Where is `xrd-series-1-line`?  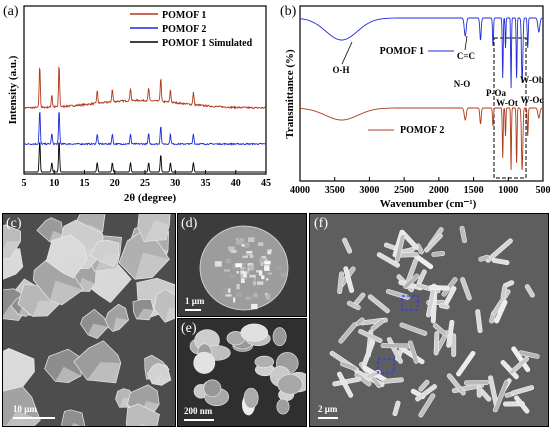 xrd-series-1-line is located at coordinates (145, 88).